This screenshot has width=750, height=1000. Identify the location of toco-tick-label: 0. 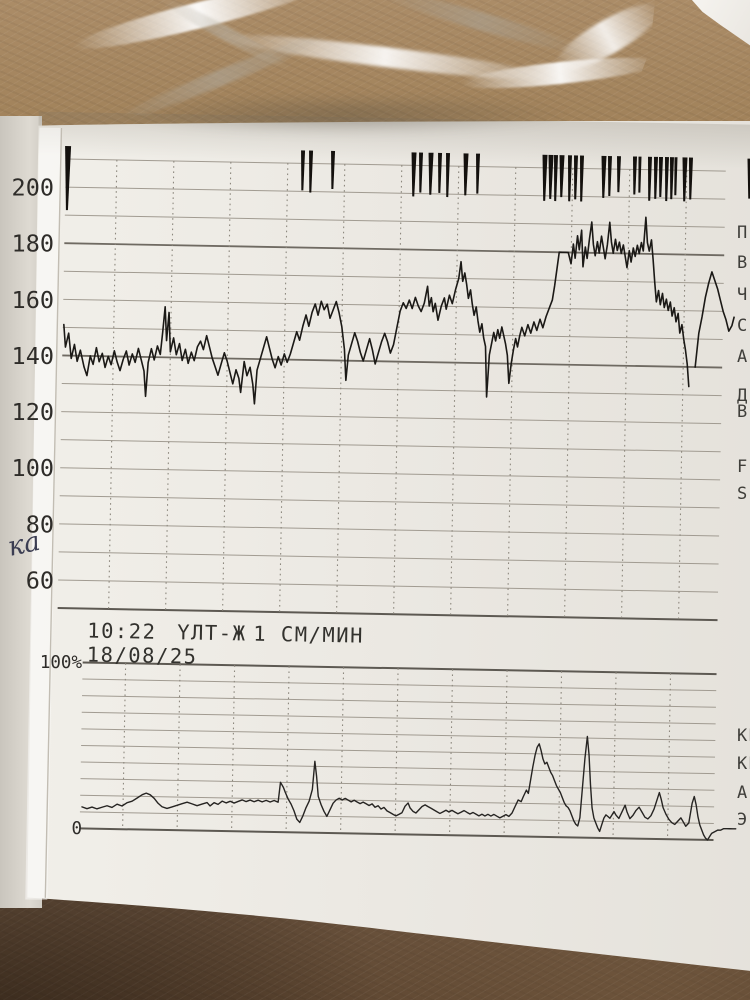
(76, 829).